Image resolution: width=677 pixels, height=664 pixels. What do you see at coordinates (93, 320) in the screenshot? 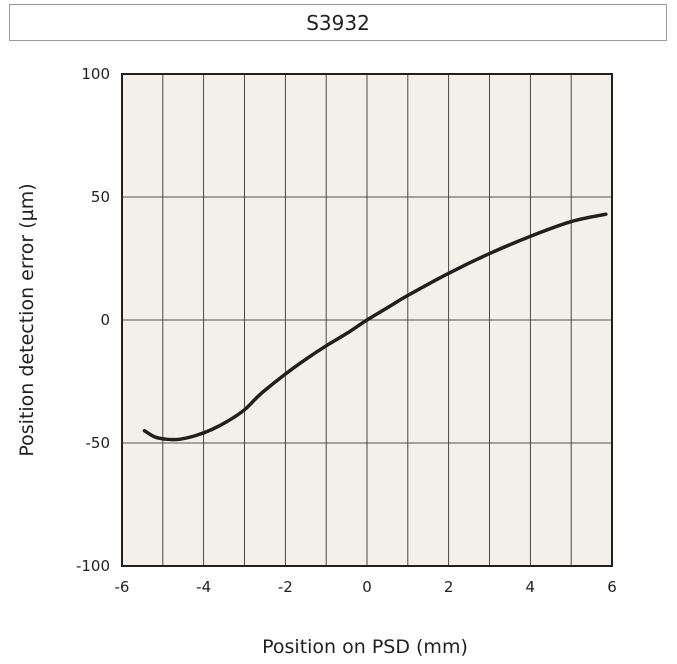
I see `y-tick-labels: 100 50 0 -50 -100` at bounding box center [93, 320].